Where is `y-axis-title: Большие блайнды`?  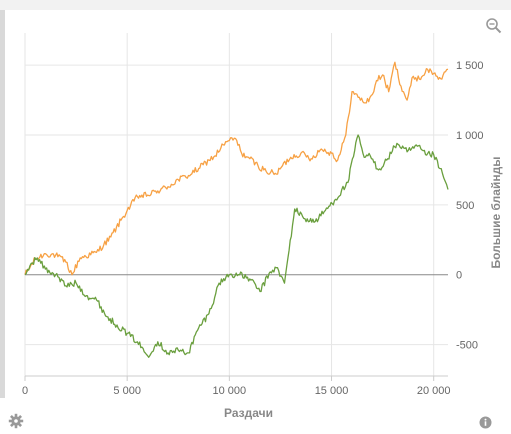 y-axis-title: Большие блайнды is located at coordinates (496, 213).